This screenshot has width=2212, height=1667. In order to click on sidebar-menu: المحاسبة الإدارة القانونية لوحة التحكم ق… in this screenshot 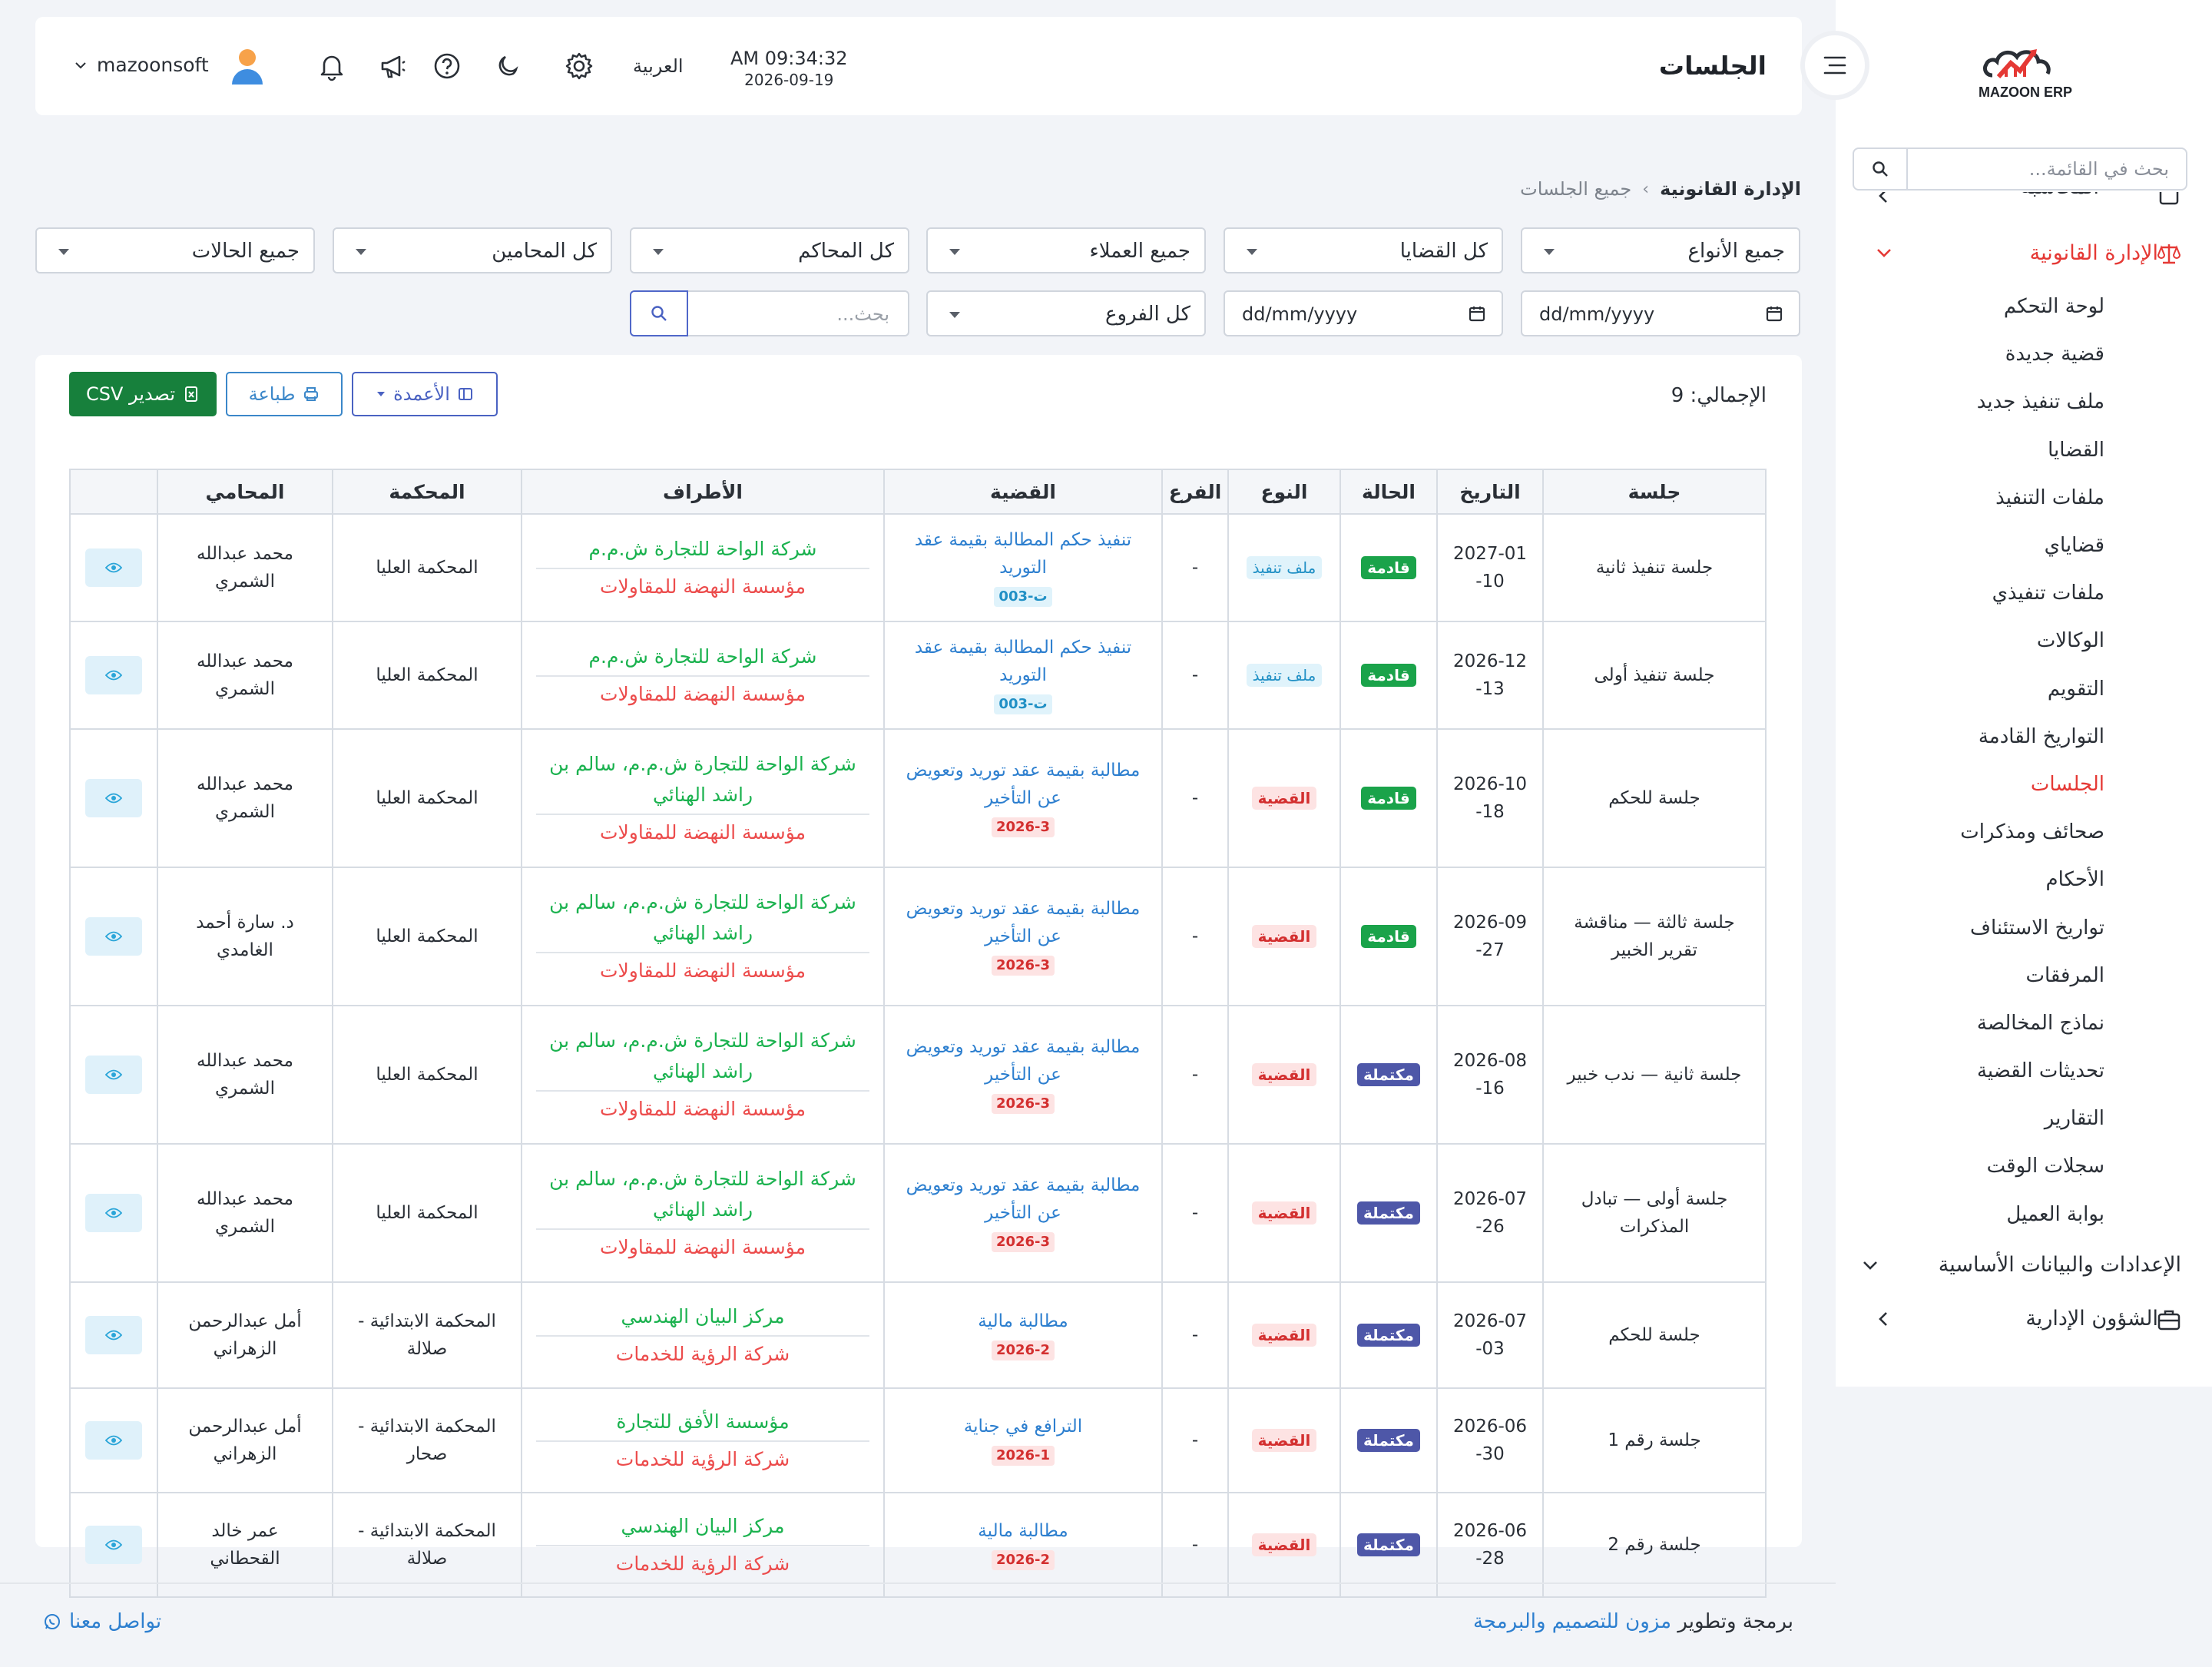, I will do `click(2024, 769)`.